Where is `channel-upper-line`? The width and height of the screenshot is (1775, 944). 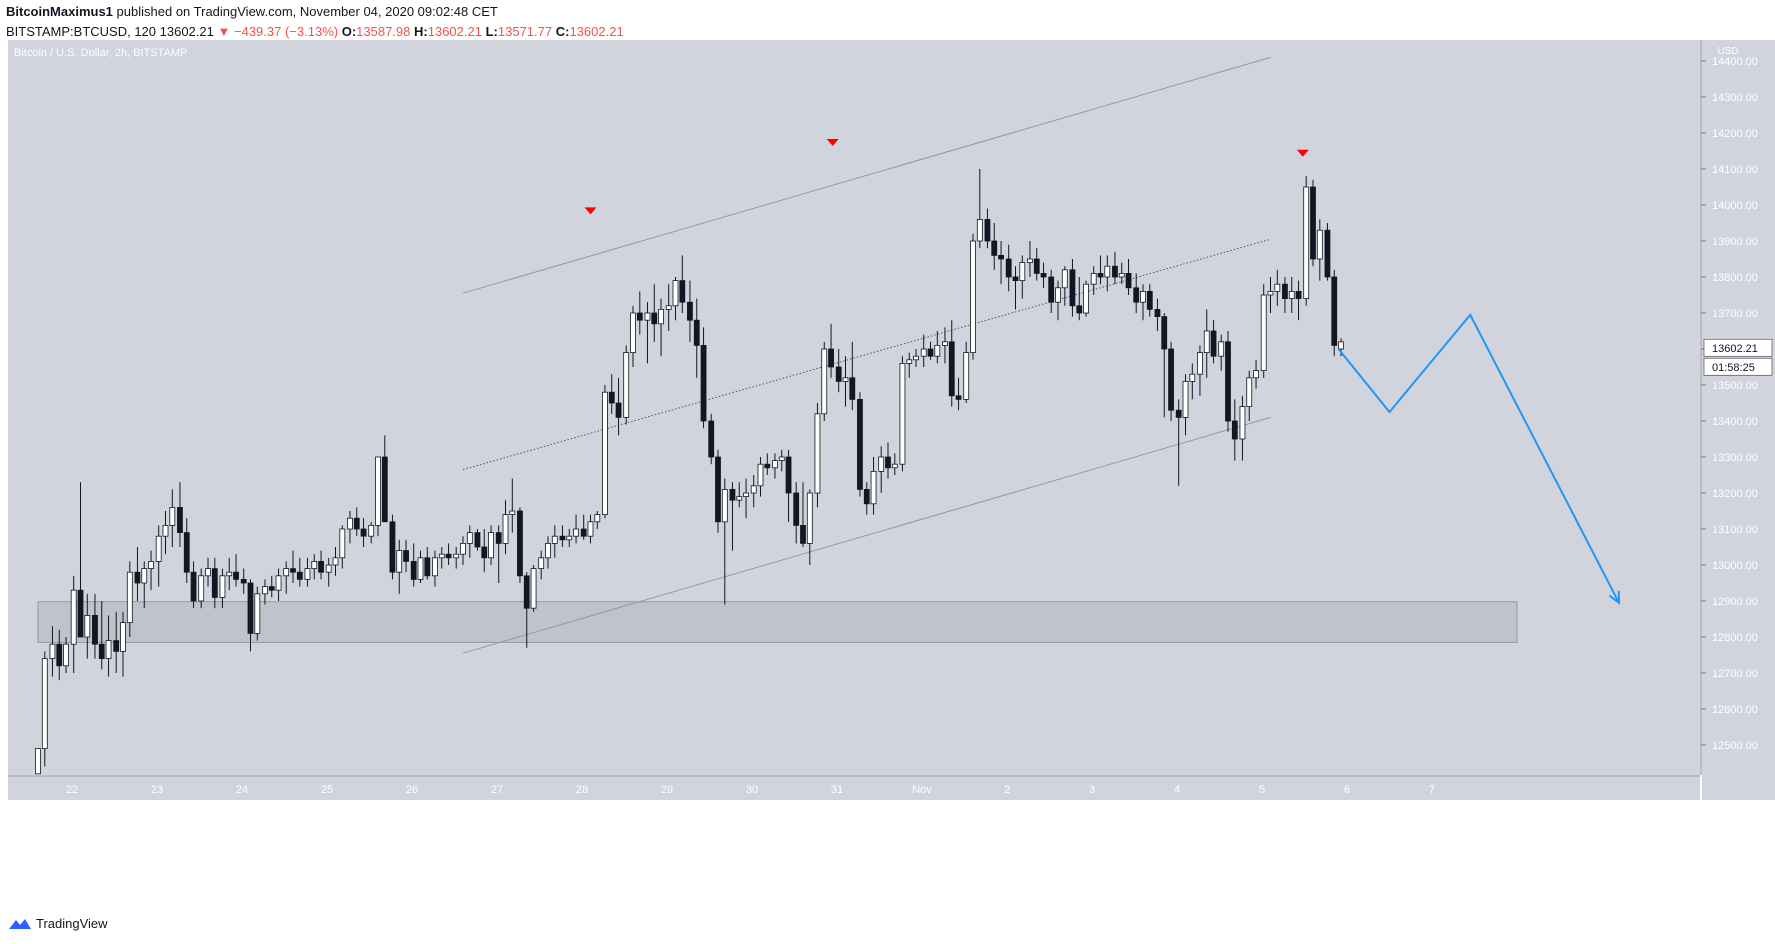 channel-upper-line is located at coordinates (866, 175).